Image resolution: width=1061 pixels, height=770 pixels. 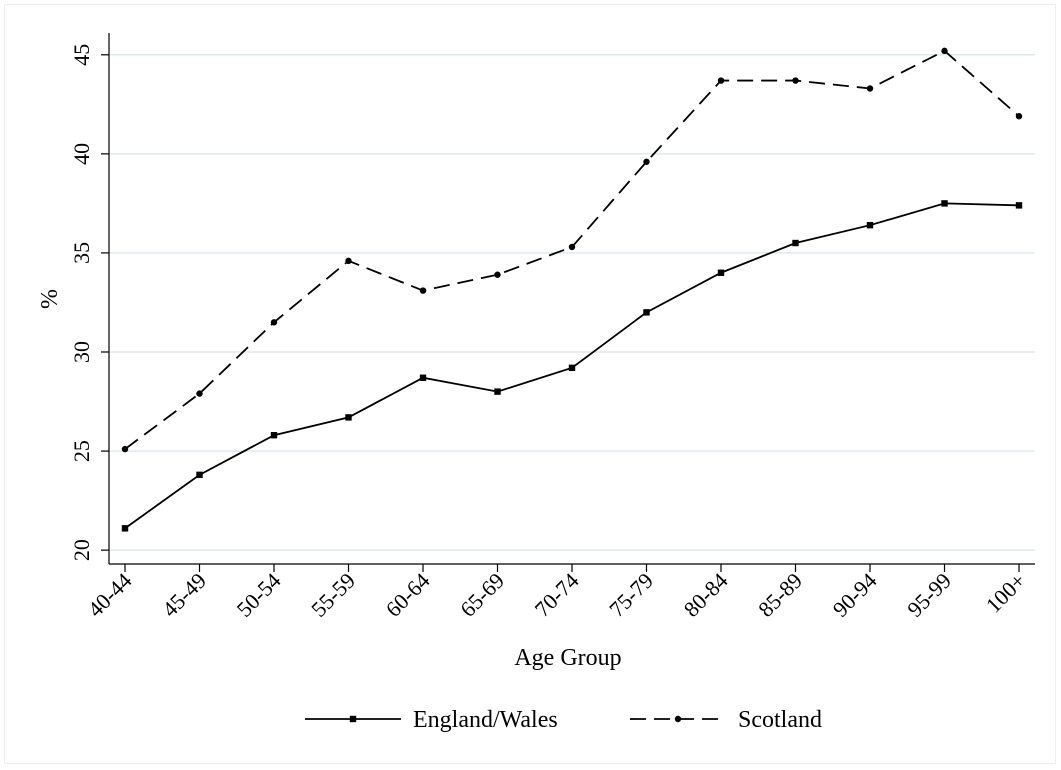 What do you see at coordinates (81, 55) in the screenshot?
I see `y-tick-label: 45` at bounding box center [81, 55].